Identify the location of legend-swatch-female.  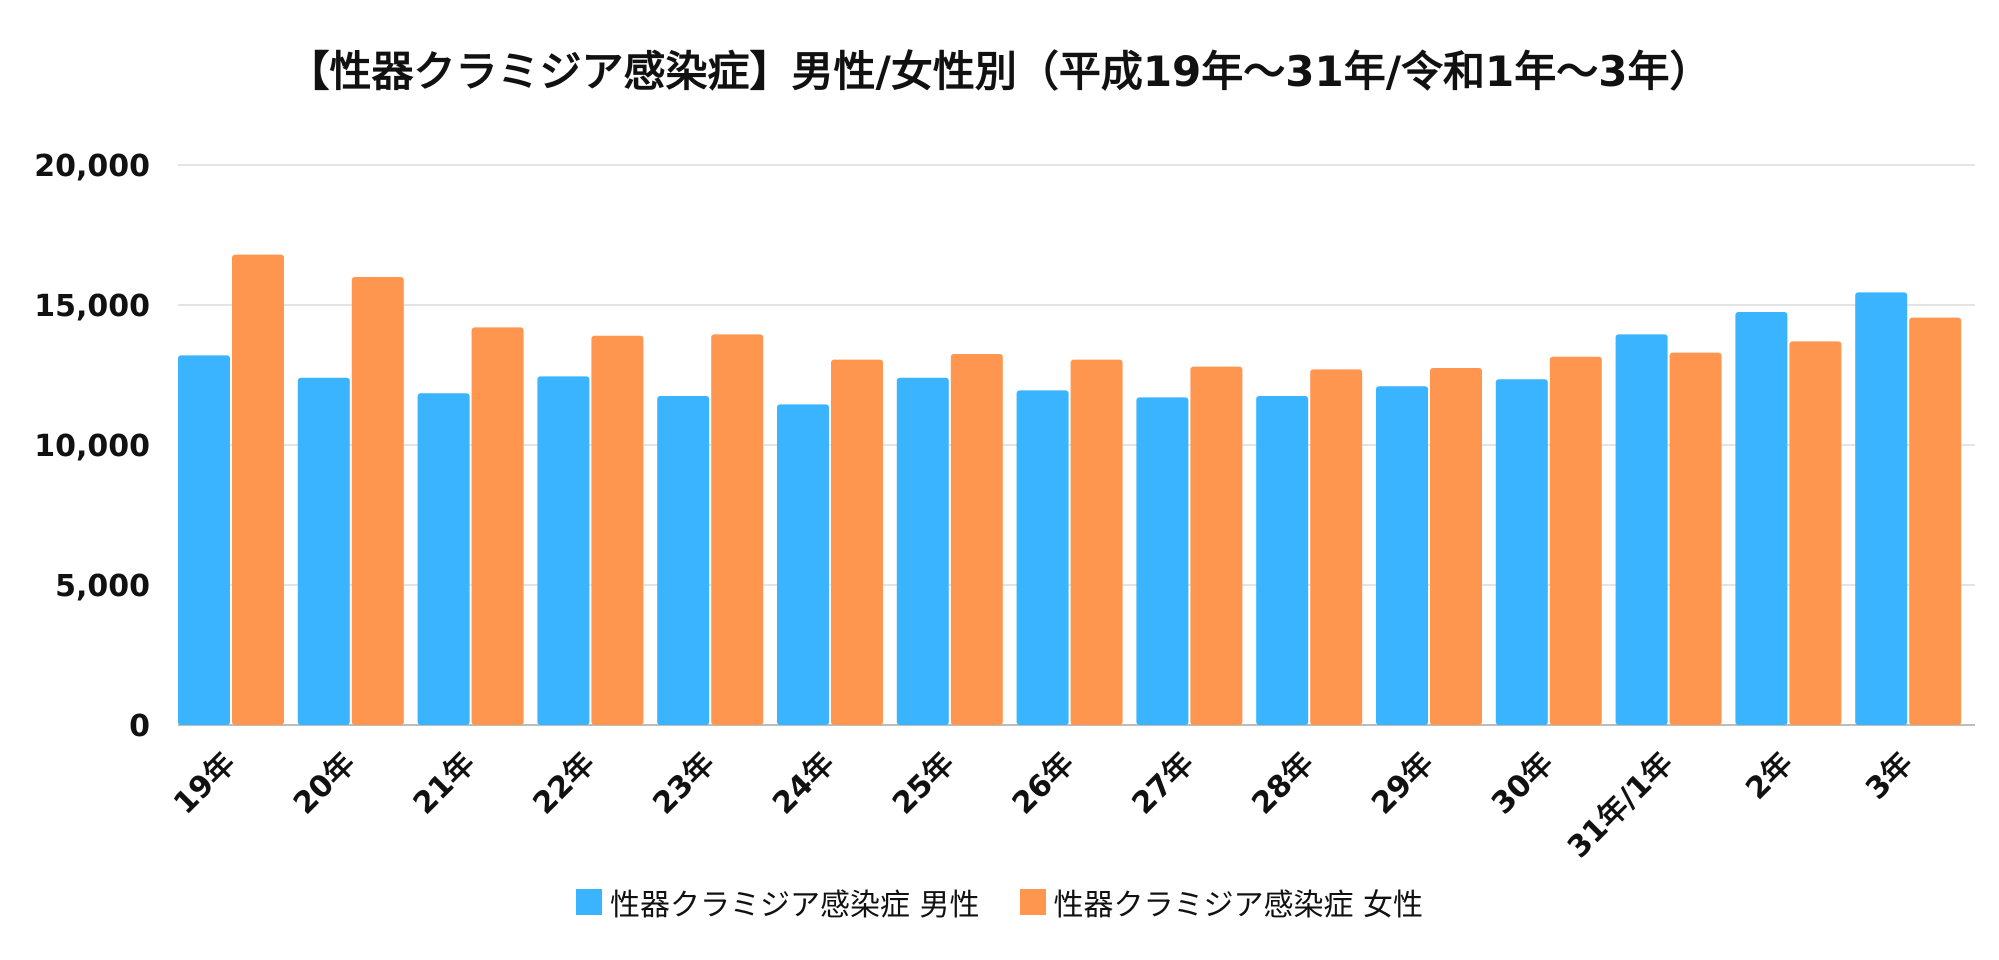
(1032, 902).